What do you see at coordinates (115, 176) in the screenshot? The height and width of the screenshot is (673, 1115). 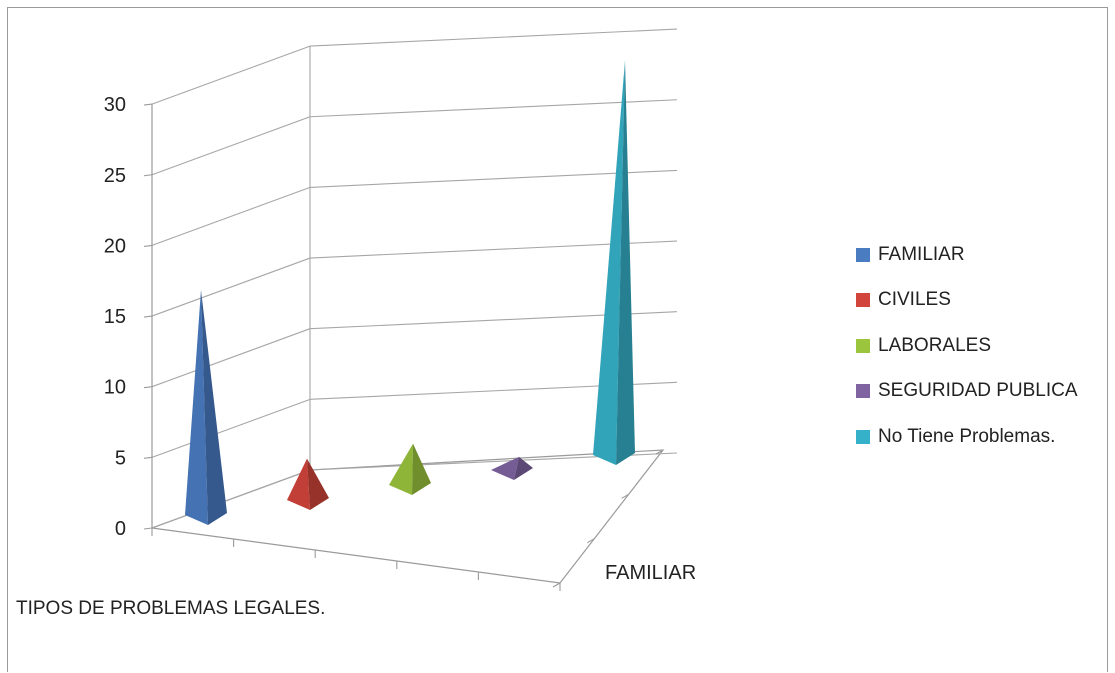 I see `y-tick-label: 25` at bounding box center [115, 176].